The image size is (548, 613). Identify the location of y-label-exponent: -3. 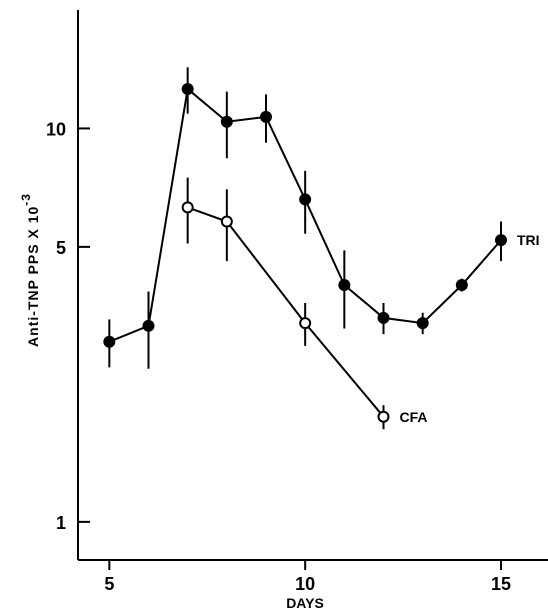
(26, 199).